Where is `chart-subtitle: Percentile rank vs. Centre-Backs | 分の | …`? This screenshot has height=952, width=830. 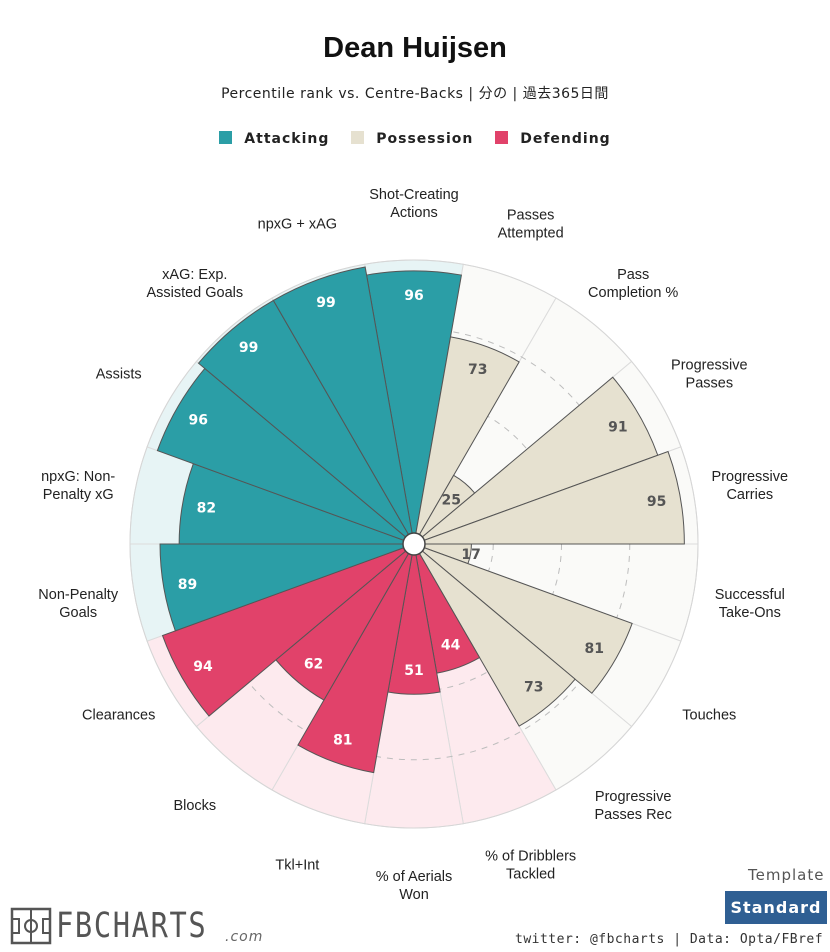 chart-subtitle: Percentile rank vs. Centre-Backs | 分の | … is located at coordinates (415, 94).